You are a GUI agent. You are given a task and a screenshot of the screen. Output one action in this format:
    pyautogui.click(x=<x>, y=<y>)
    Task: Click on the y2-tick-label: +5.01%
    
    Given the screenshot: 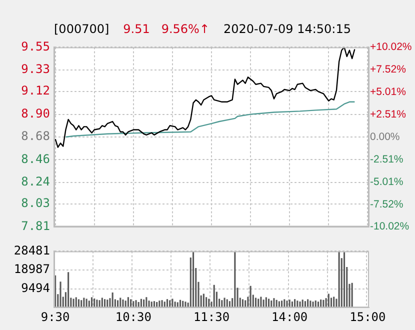 What is the action you would take?
    pyautogui.click(x=388, y=92)
    